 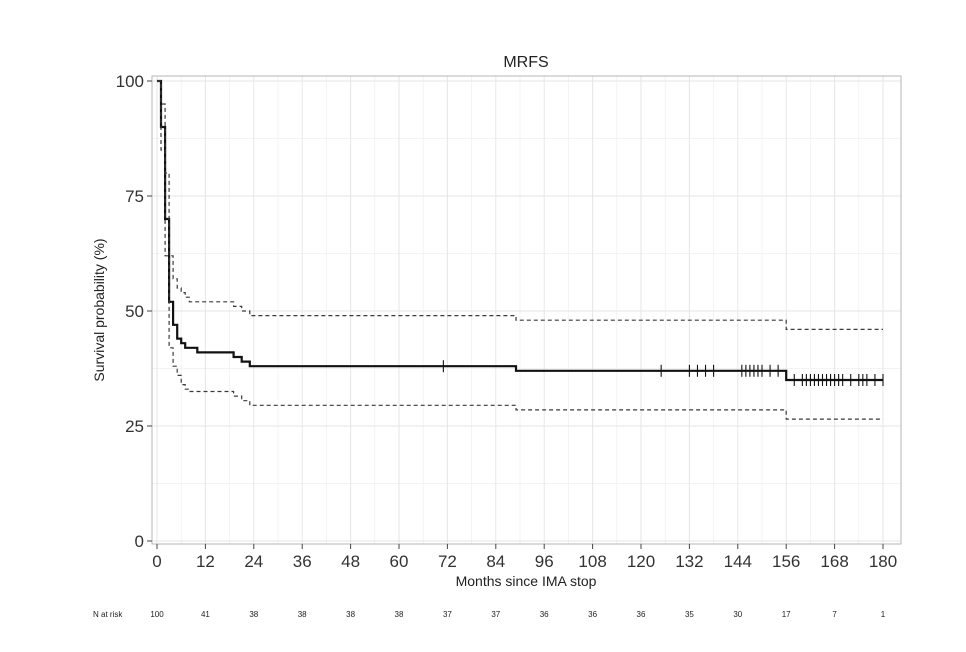 I want to click on chart-title: MRFS, so click(x=525, y=62).